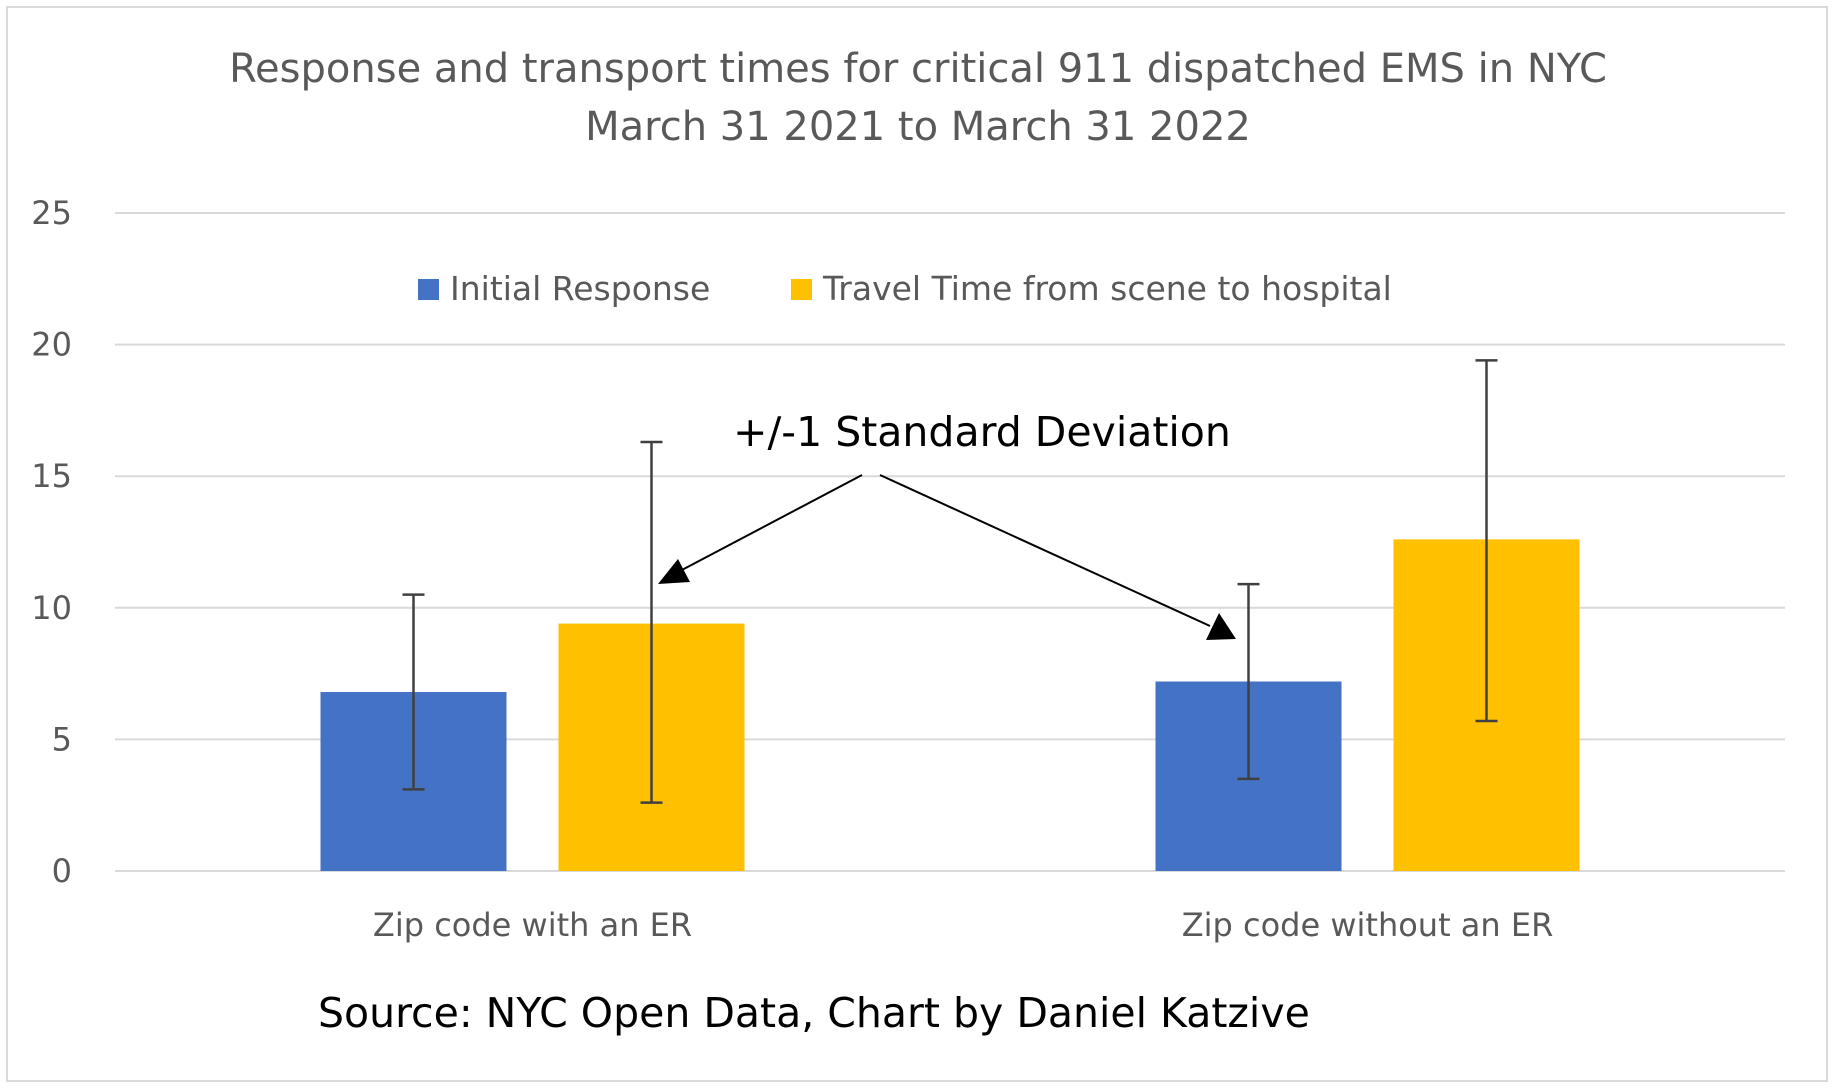 Image resolution: width=1837 pixels, height=1090 pixels. I want to click on legend-label: Travel Time from scene to hospital, so click(1107, 288).